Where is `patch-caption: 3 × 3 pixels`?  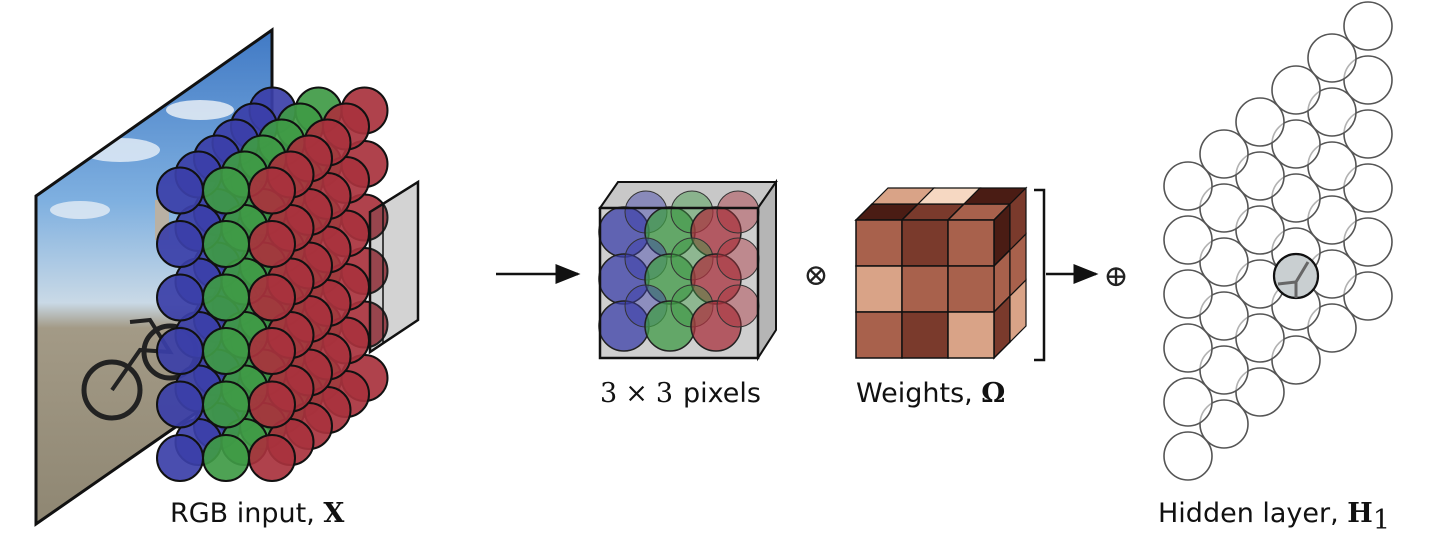
patch-caption: 3 × 3 pixels is located at coordinates (680, 393).